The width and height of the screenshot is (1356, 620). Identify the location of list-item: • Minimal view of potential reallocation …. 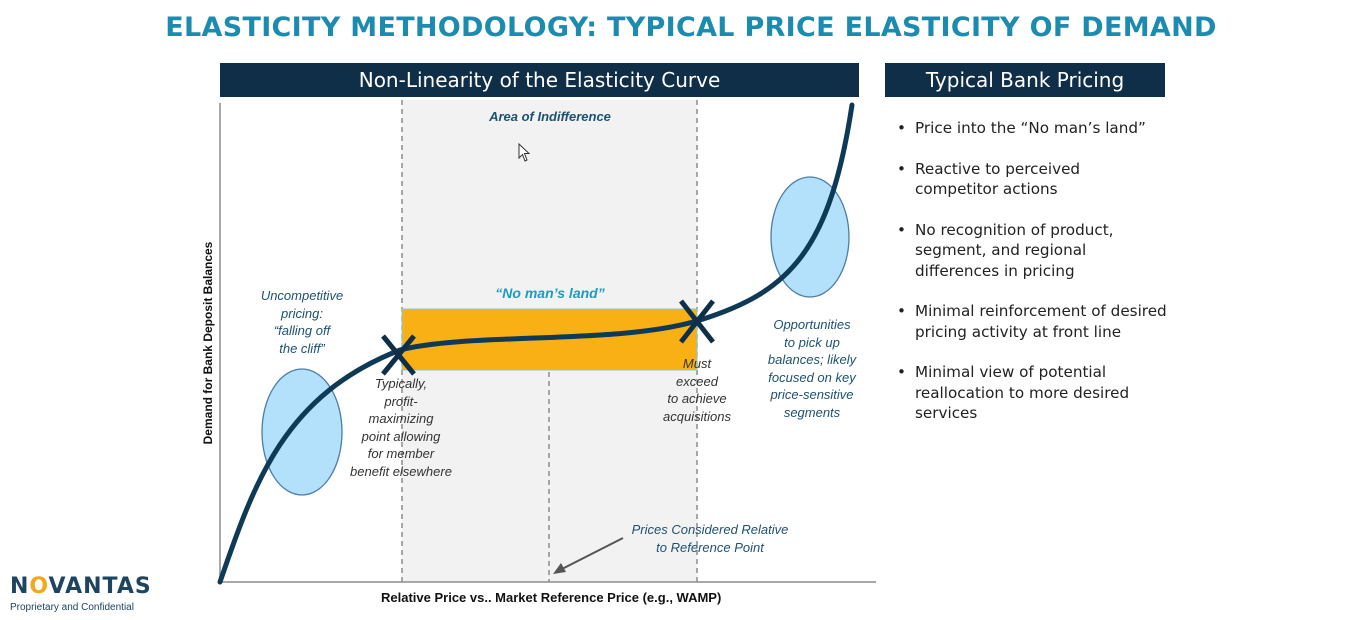
(1013, 392).